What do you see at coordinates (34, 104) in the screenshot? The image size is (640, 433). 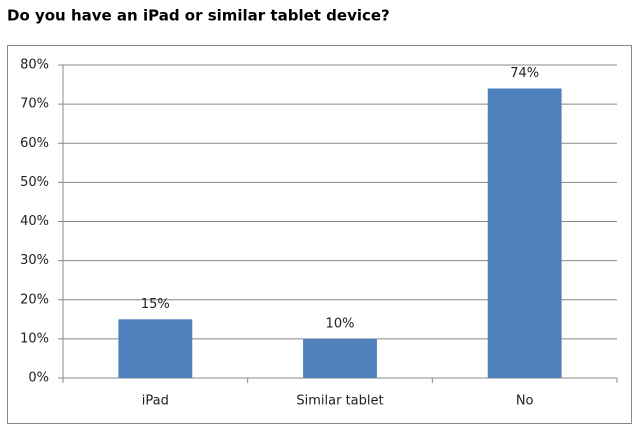 I see `y-tick-label: 70%` at bounding box center [34, 104].